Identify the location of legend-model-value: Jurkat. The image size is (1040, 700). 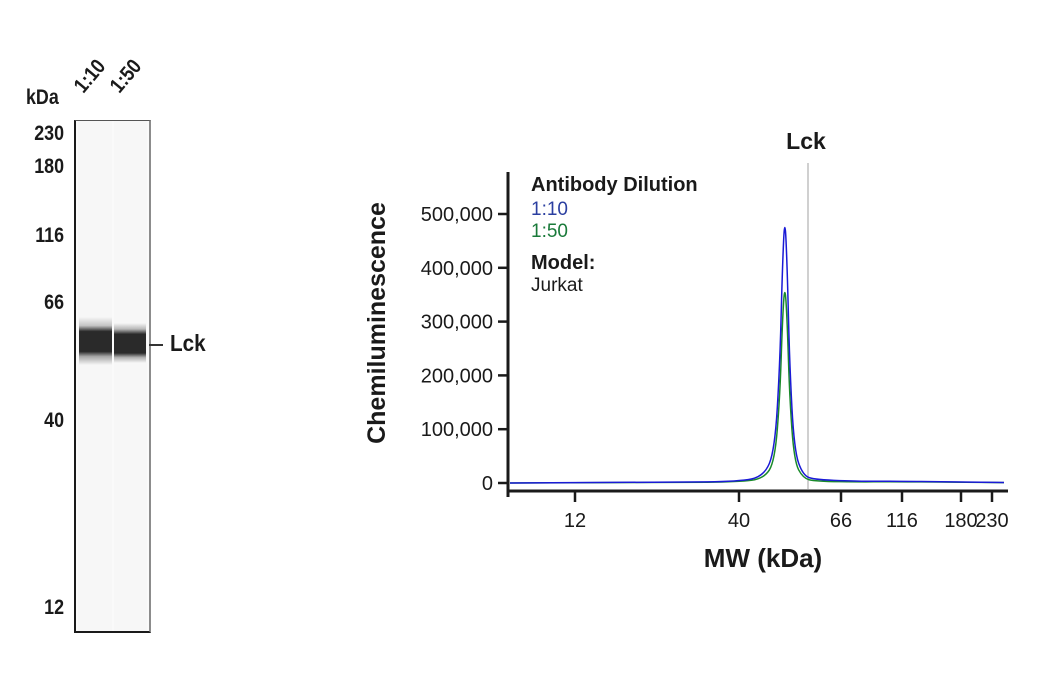
(557, 285).